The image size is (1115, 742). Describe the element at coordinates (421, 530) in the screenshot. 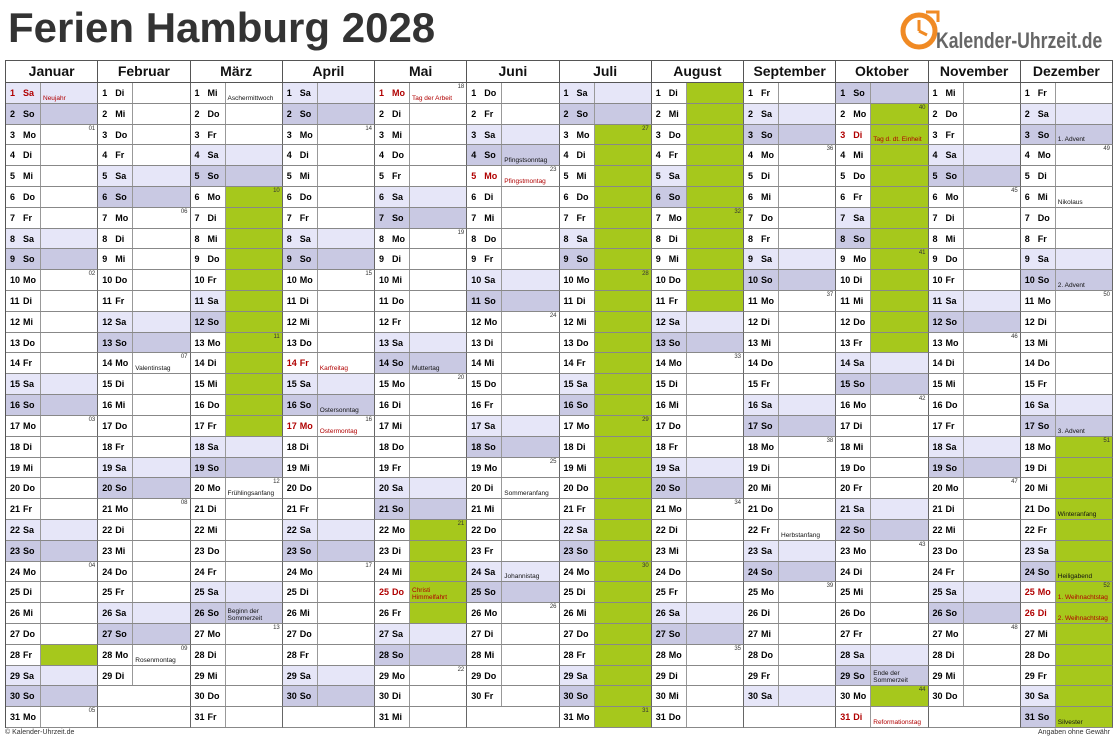

I see `day-cell: 22 Mo 21` at that location.